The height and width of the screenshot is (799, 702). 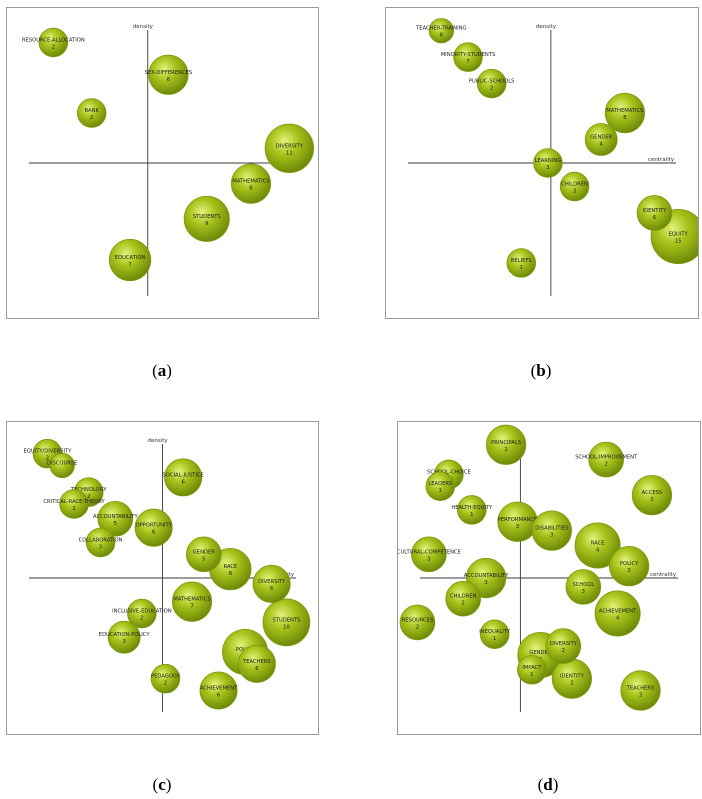 I want to click on bubble-label: CULTURAL-COMPETENCE, so click(x=429, y=552).